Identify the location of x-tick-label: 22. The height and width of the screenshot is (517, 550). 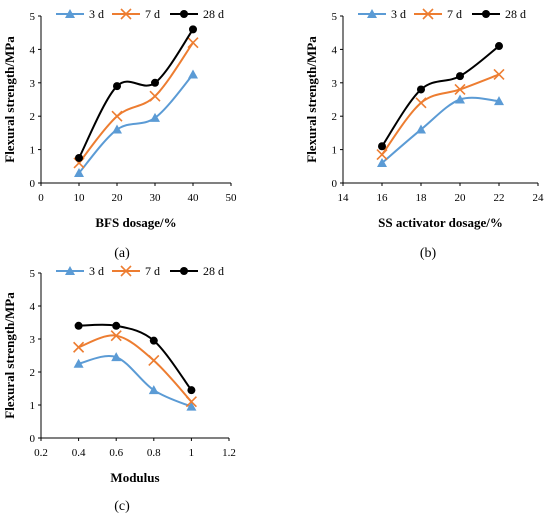
(499, 198).